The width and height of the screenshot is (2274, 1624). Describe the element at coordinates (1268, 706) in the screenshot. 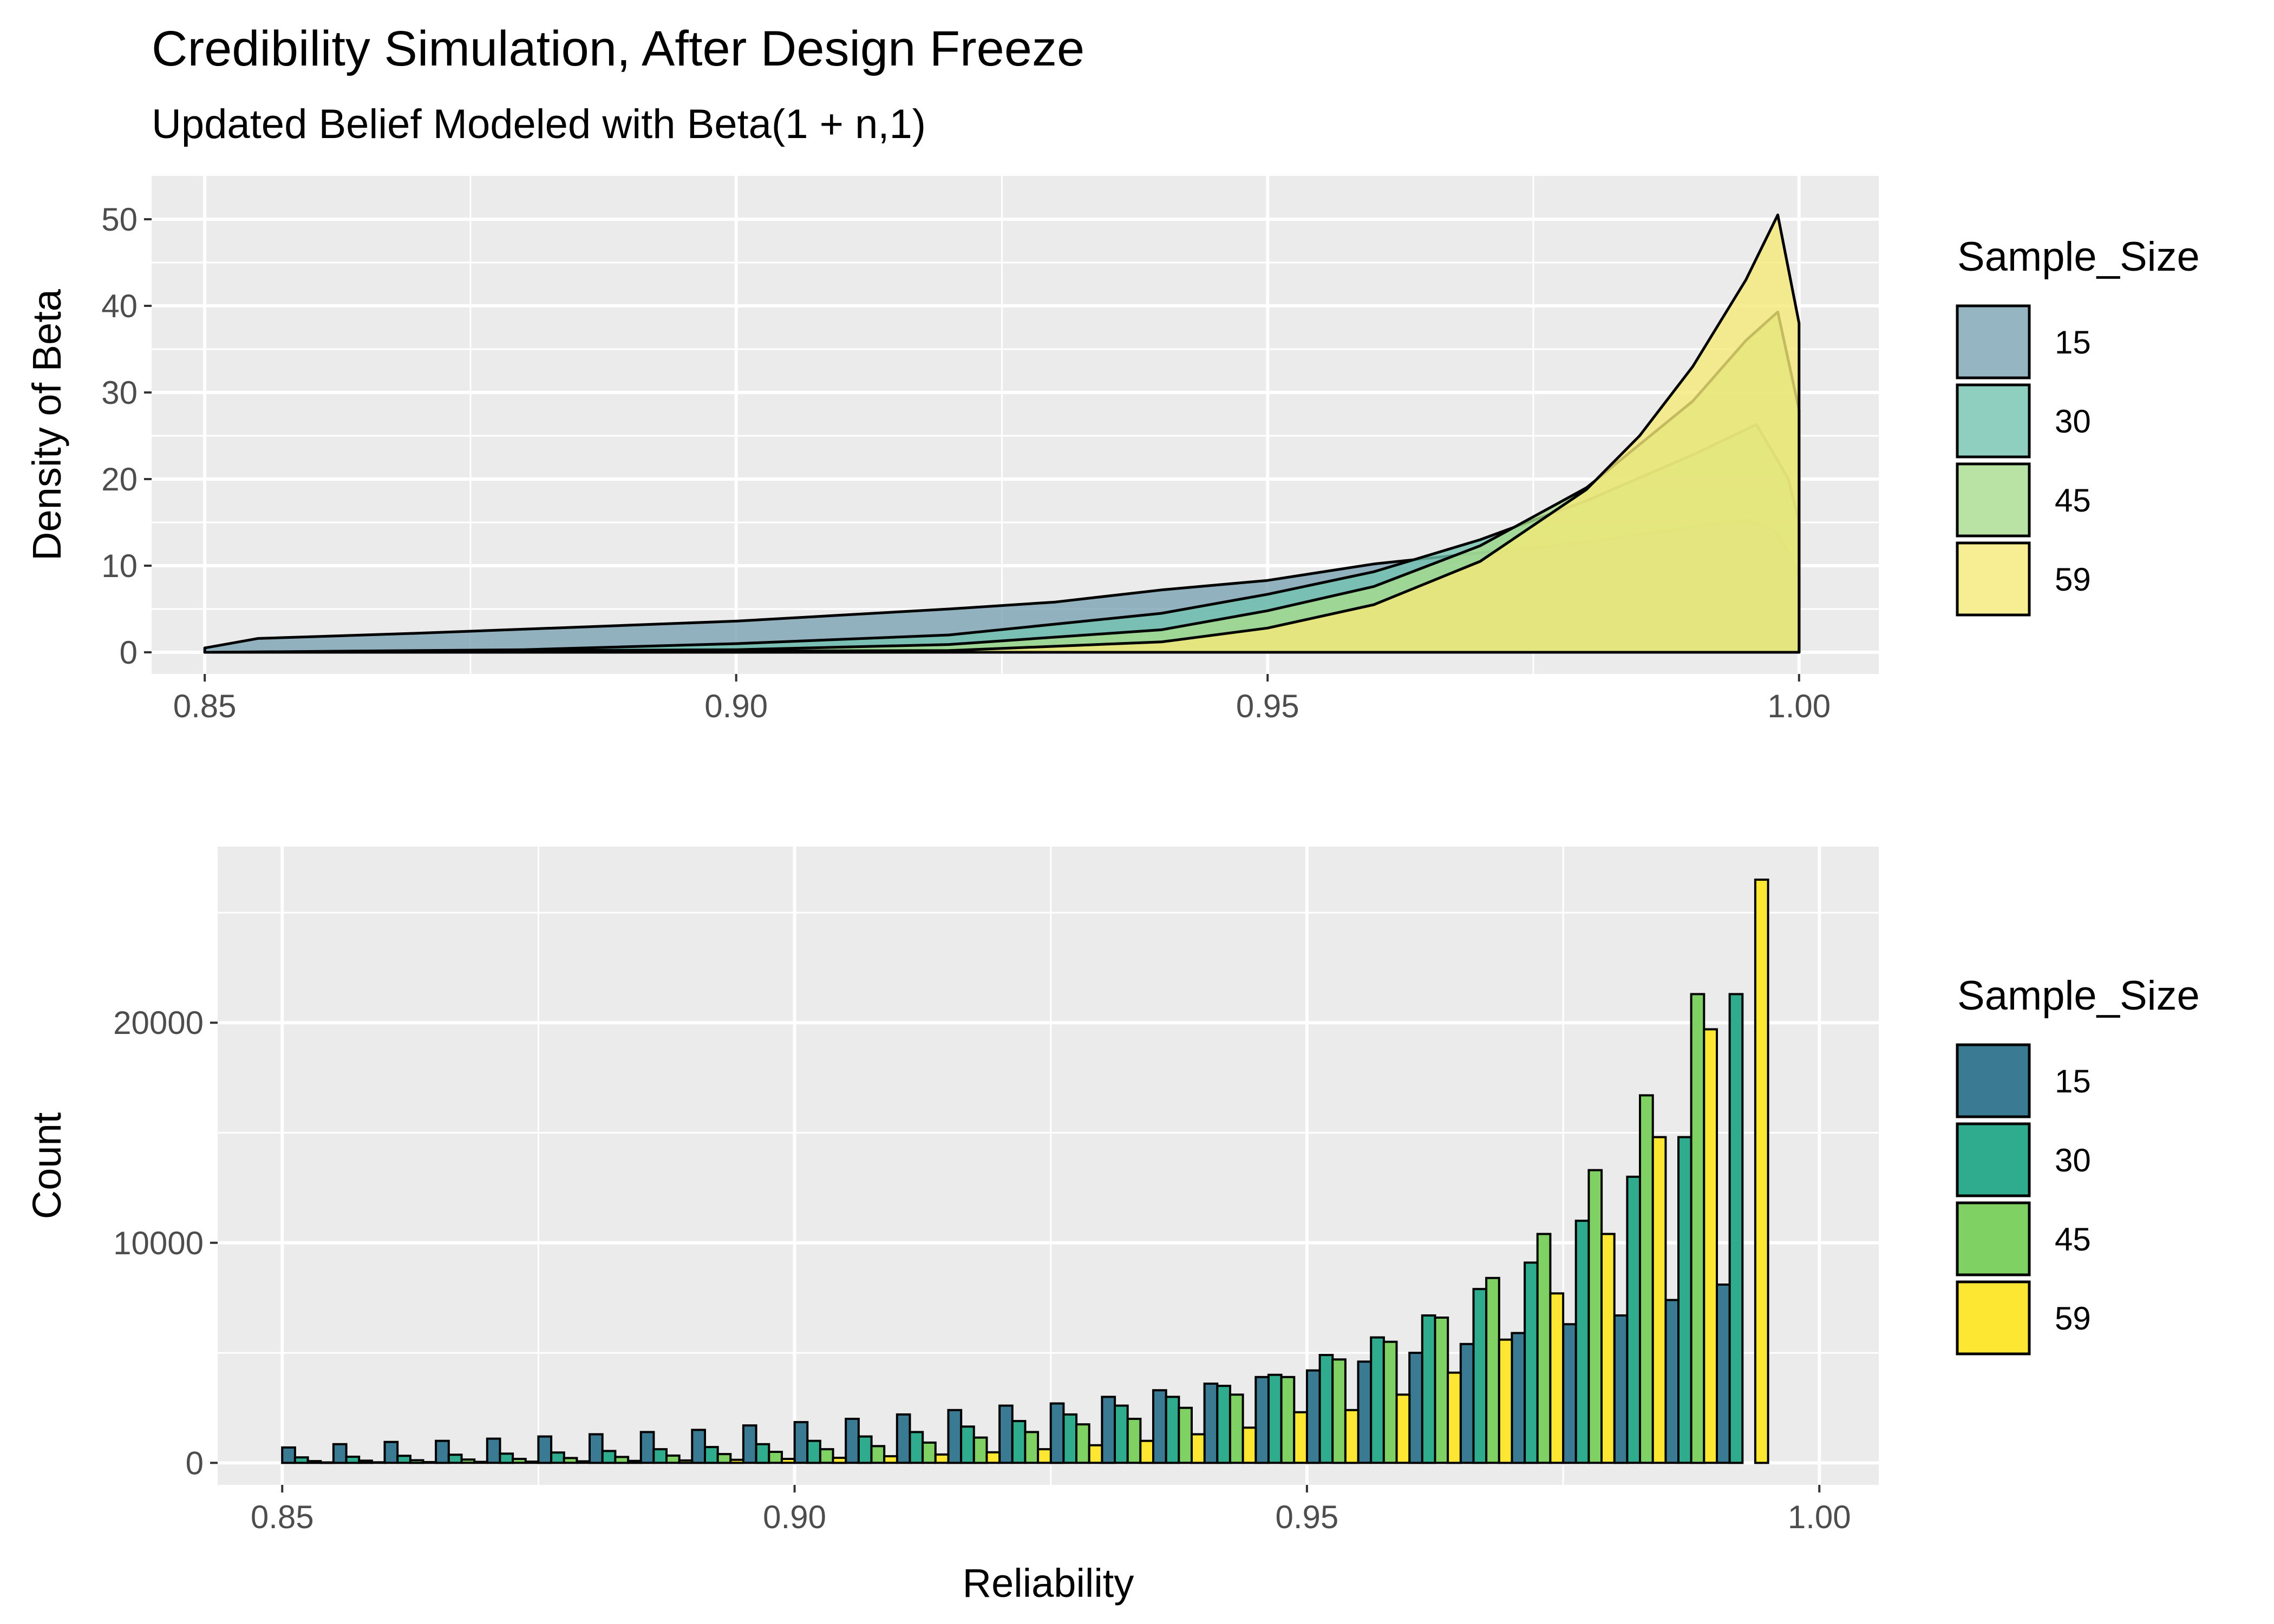

I see `density-x-tick-label: 0.95` at that location.